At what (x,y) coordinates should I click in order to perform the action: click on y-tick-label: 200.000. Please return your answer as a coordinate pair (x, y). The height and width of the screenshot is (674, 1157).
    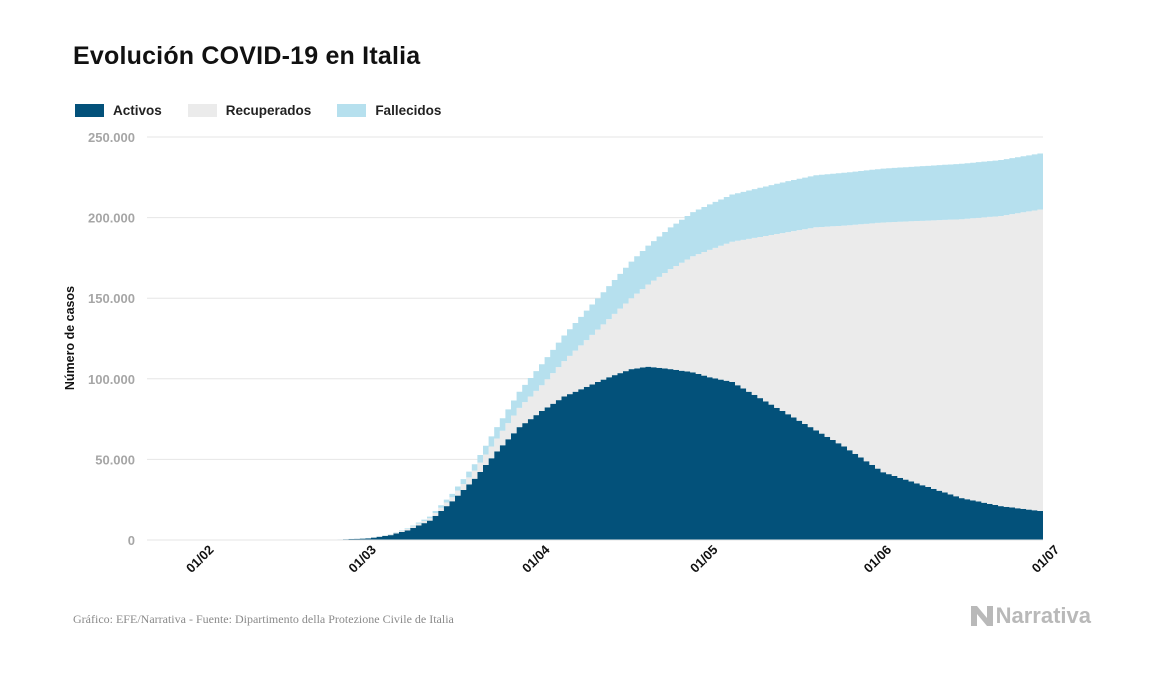
    Looking at the image, I should click on (111, 218).